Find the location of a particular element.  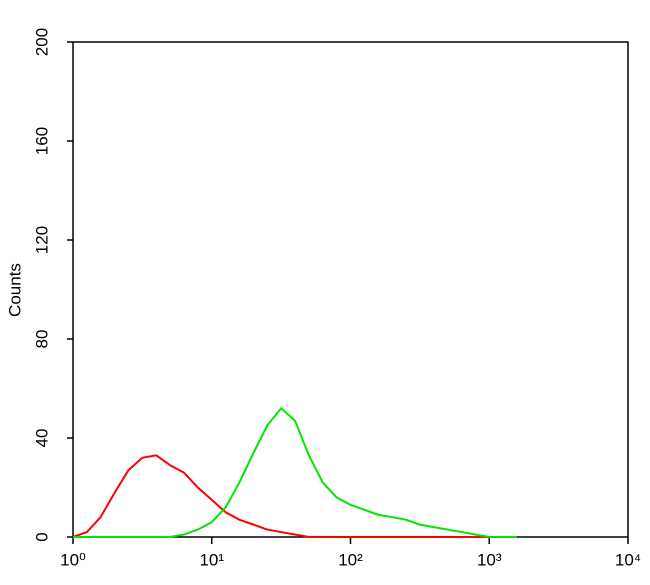

series-line is located at coordinates (295, 496).